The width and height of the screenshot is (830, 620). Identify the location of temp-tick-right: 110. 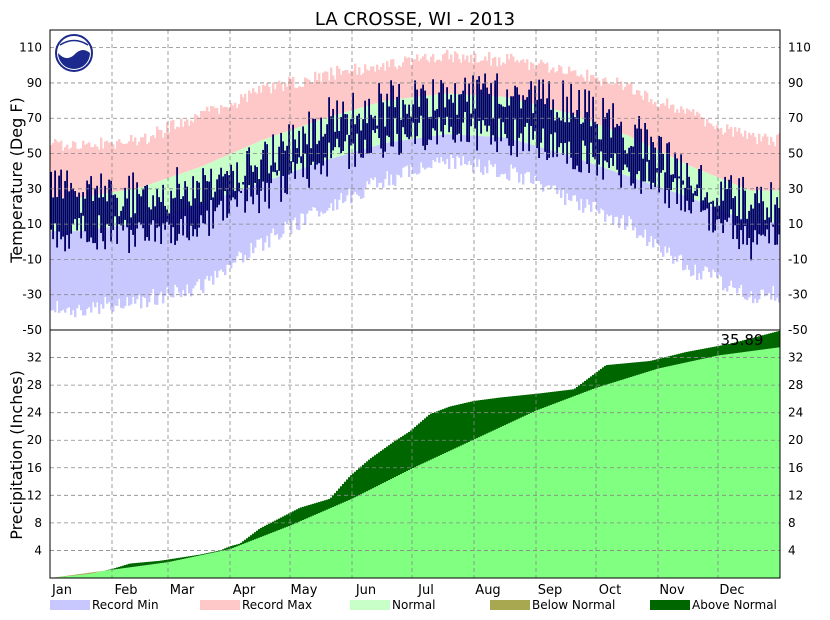
(799, 48).